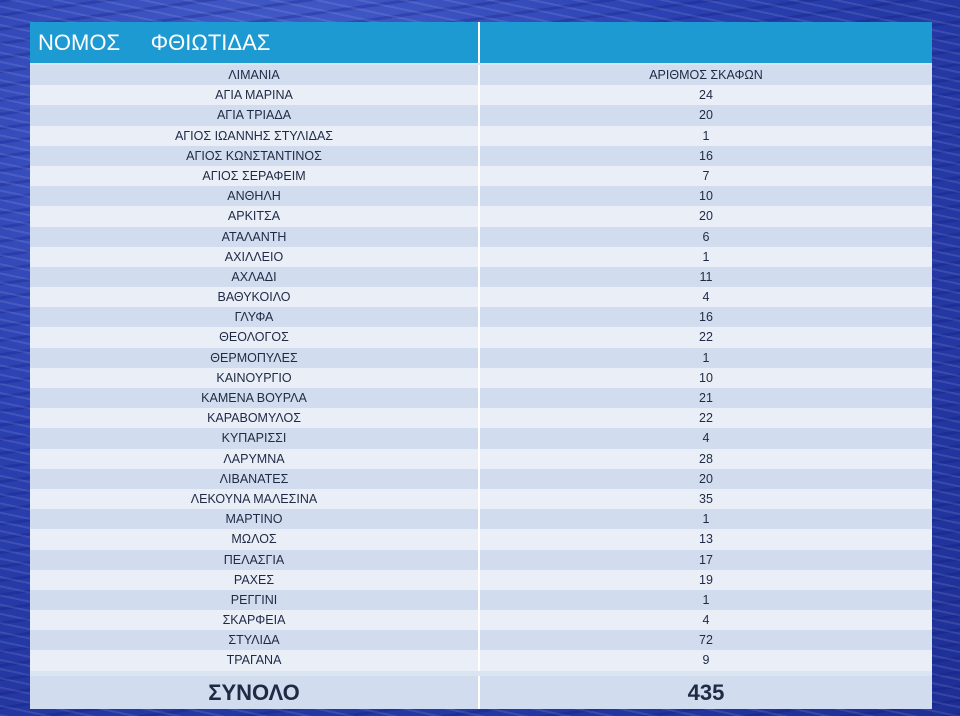 The height and width of the screenshot is (716, 960). Describe the element at coordinates (255, 95) in the screenshot. I see `port-name-cell: ΑΓΙΑ ΜΑΡΙΝΑ` at that location.